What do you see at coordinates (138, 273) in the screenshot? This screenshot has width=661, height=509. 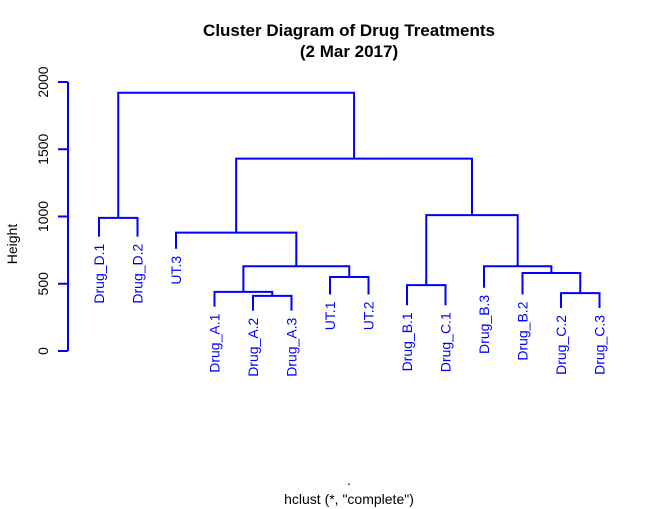 I see `leaf-label: Drug_D.2` at bounding box center [138, 273].